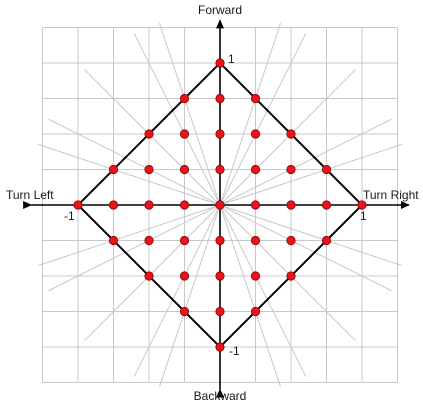 The image size is (423, 408). I want to click on tick-label-top: 1, so click(231, 59).